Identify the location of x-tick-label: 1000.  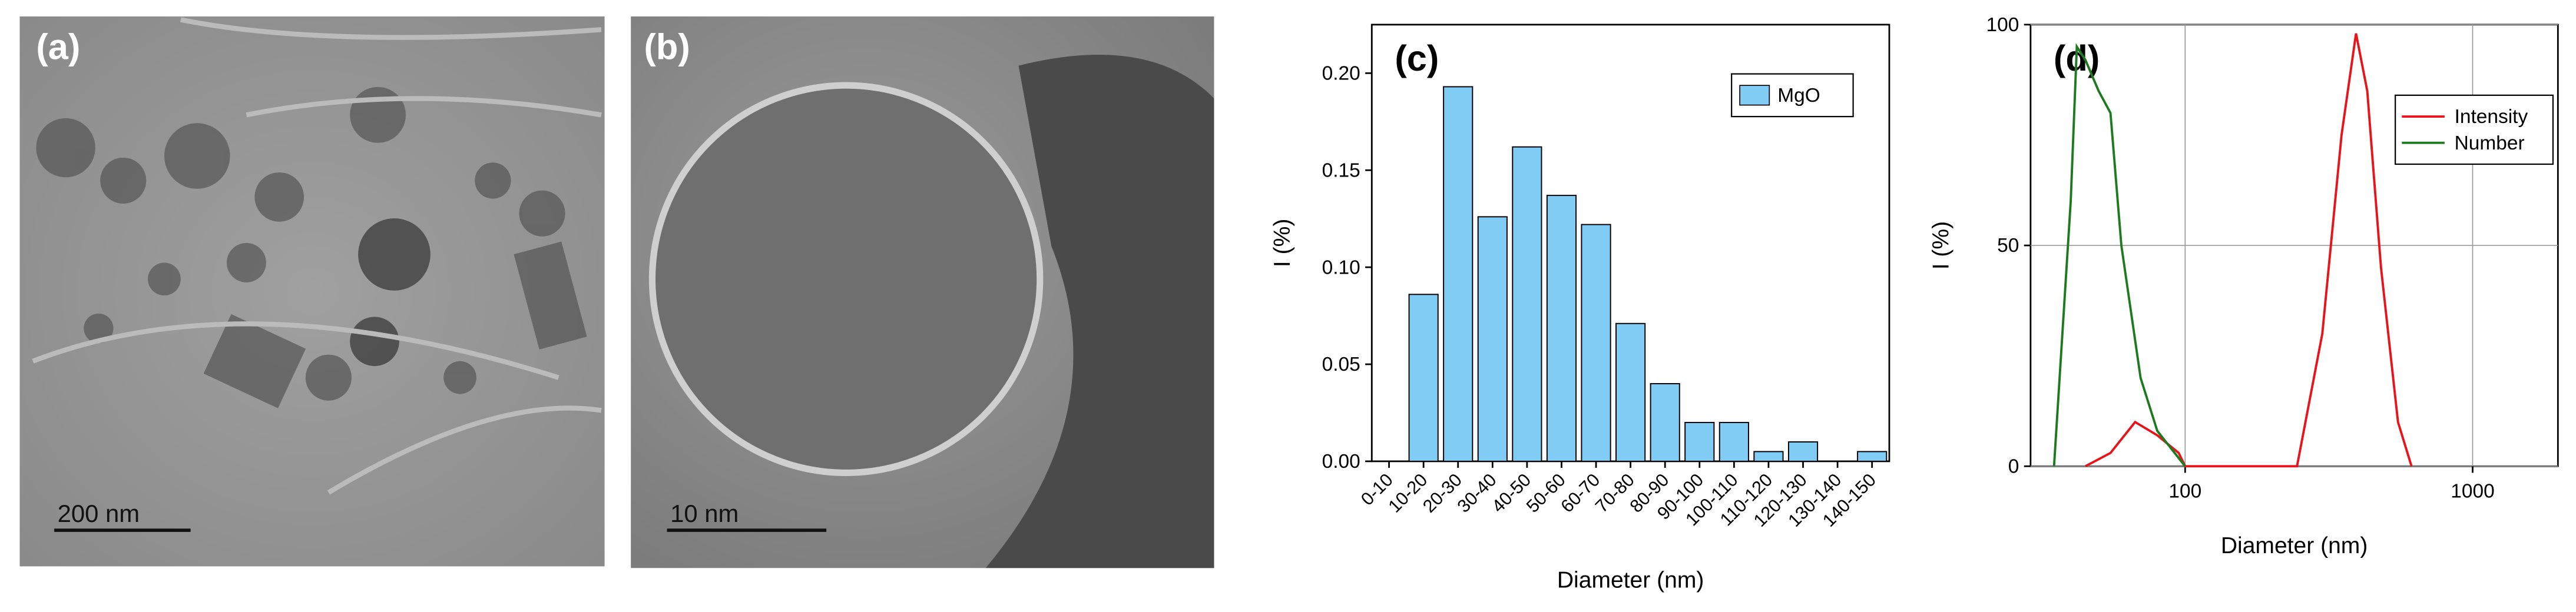
(2472, 491).